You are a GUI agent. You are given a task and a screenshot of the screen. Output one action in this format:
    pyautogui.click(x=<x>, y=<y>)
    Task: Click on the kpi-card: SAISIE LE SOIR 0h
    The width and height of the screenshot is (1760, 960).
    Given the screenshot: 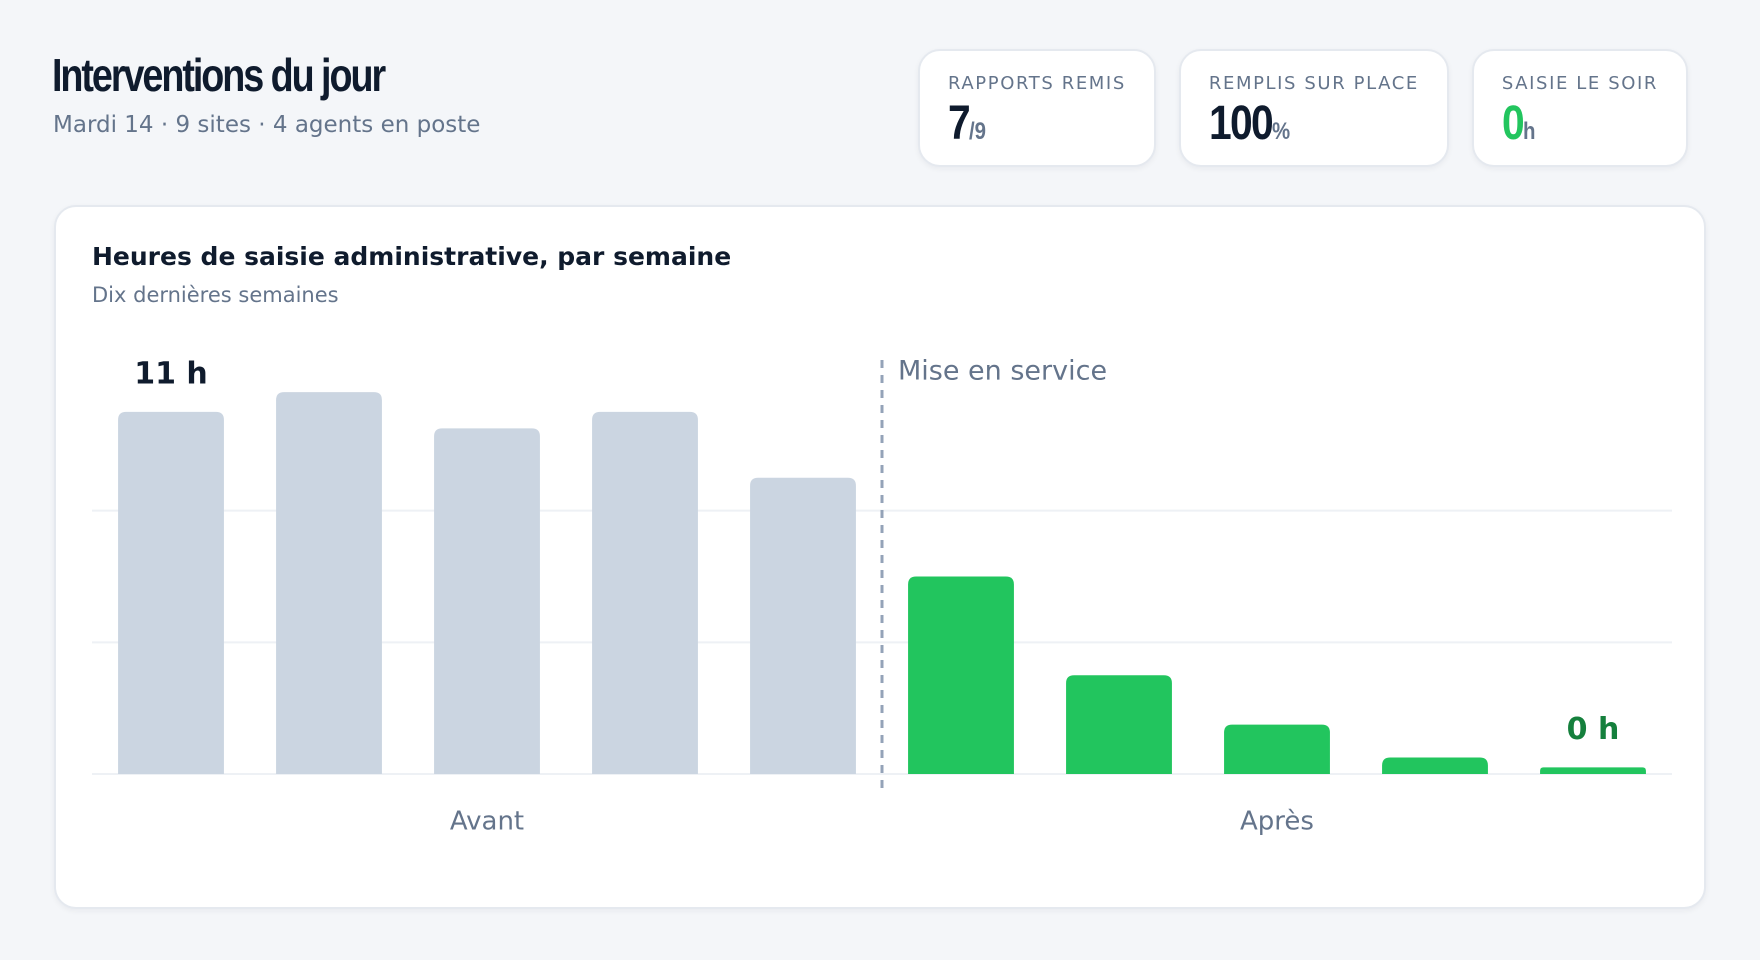 What is the action you would take?
    pyautogui.click(x=1580, y=108)
    